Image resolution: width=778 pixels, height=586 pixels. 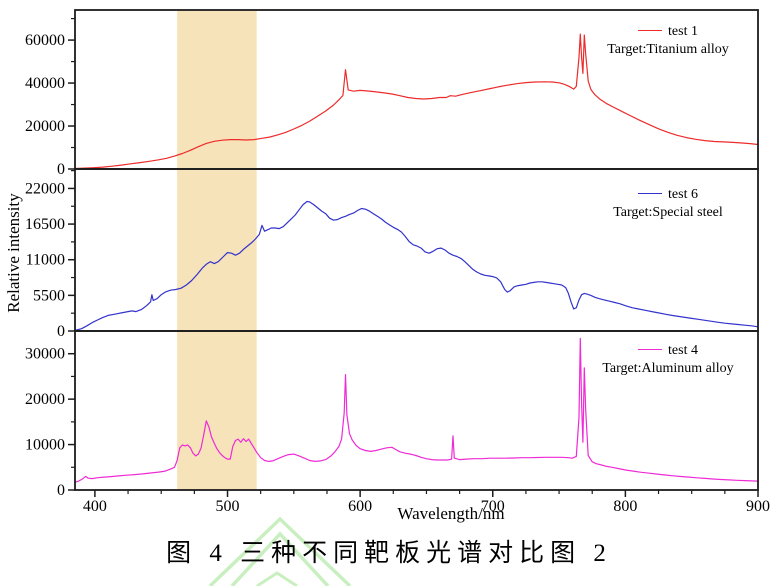 I want to click on svg-text: 40000, so click(x=45, y=83).